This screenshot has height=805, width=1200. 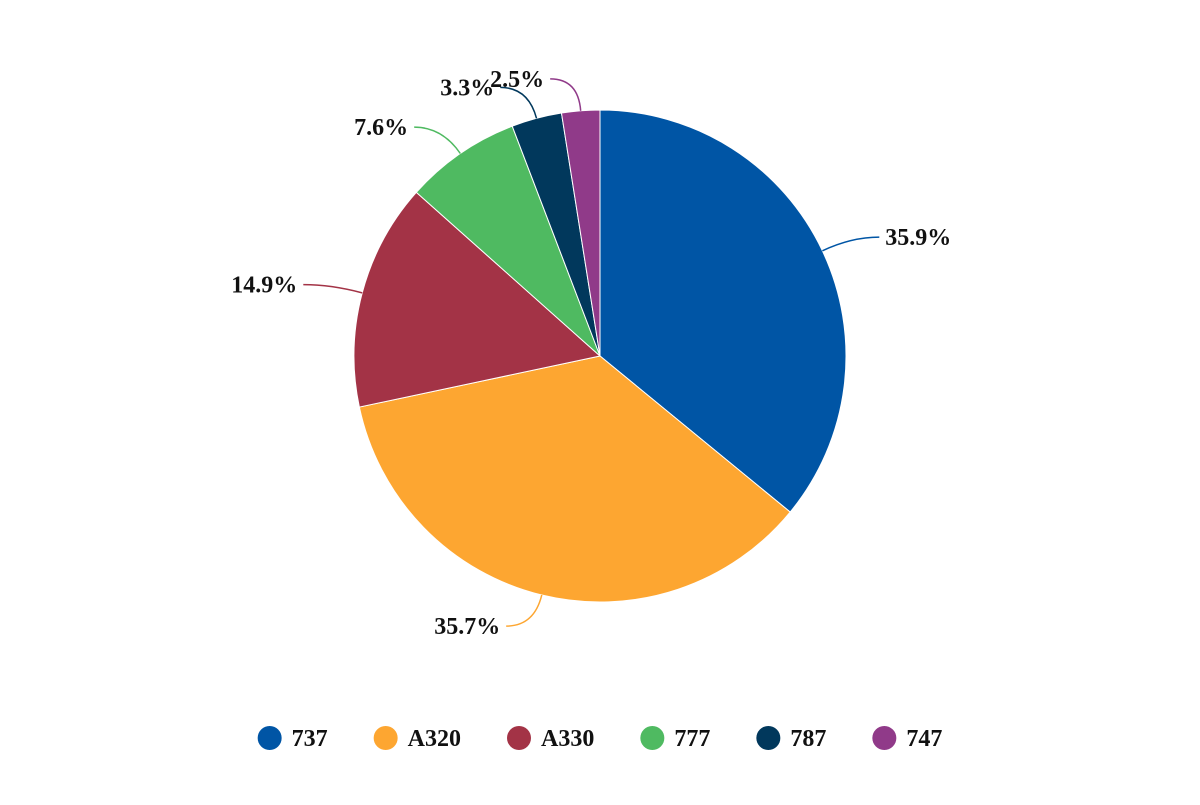 I want to click on legend-item-a320: A320, so click(x=417, y=739).